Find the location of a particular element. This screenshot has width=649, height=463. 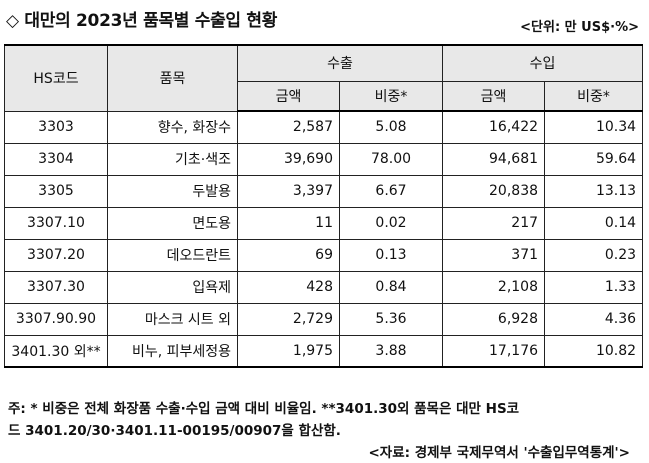

header-export-amount: 금액 is located at coordinates (288, 96).